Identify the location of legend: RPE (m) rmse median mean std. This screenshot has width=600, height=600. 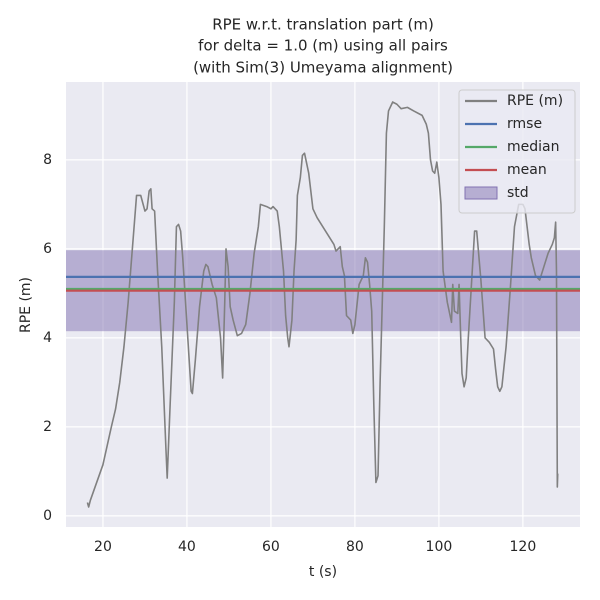
(517, 151).